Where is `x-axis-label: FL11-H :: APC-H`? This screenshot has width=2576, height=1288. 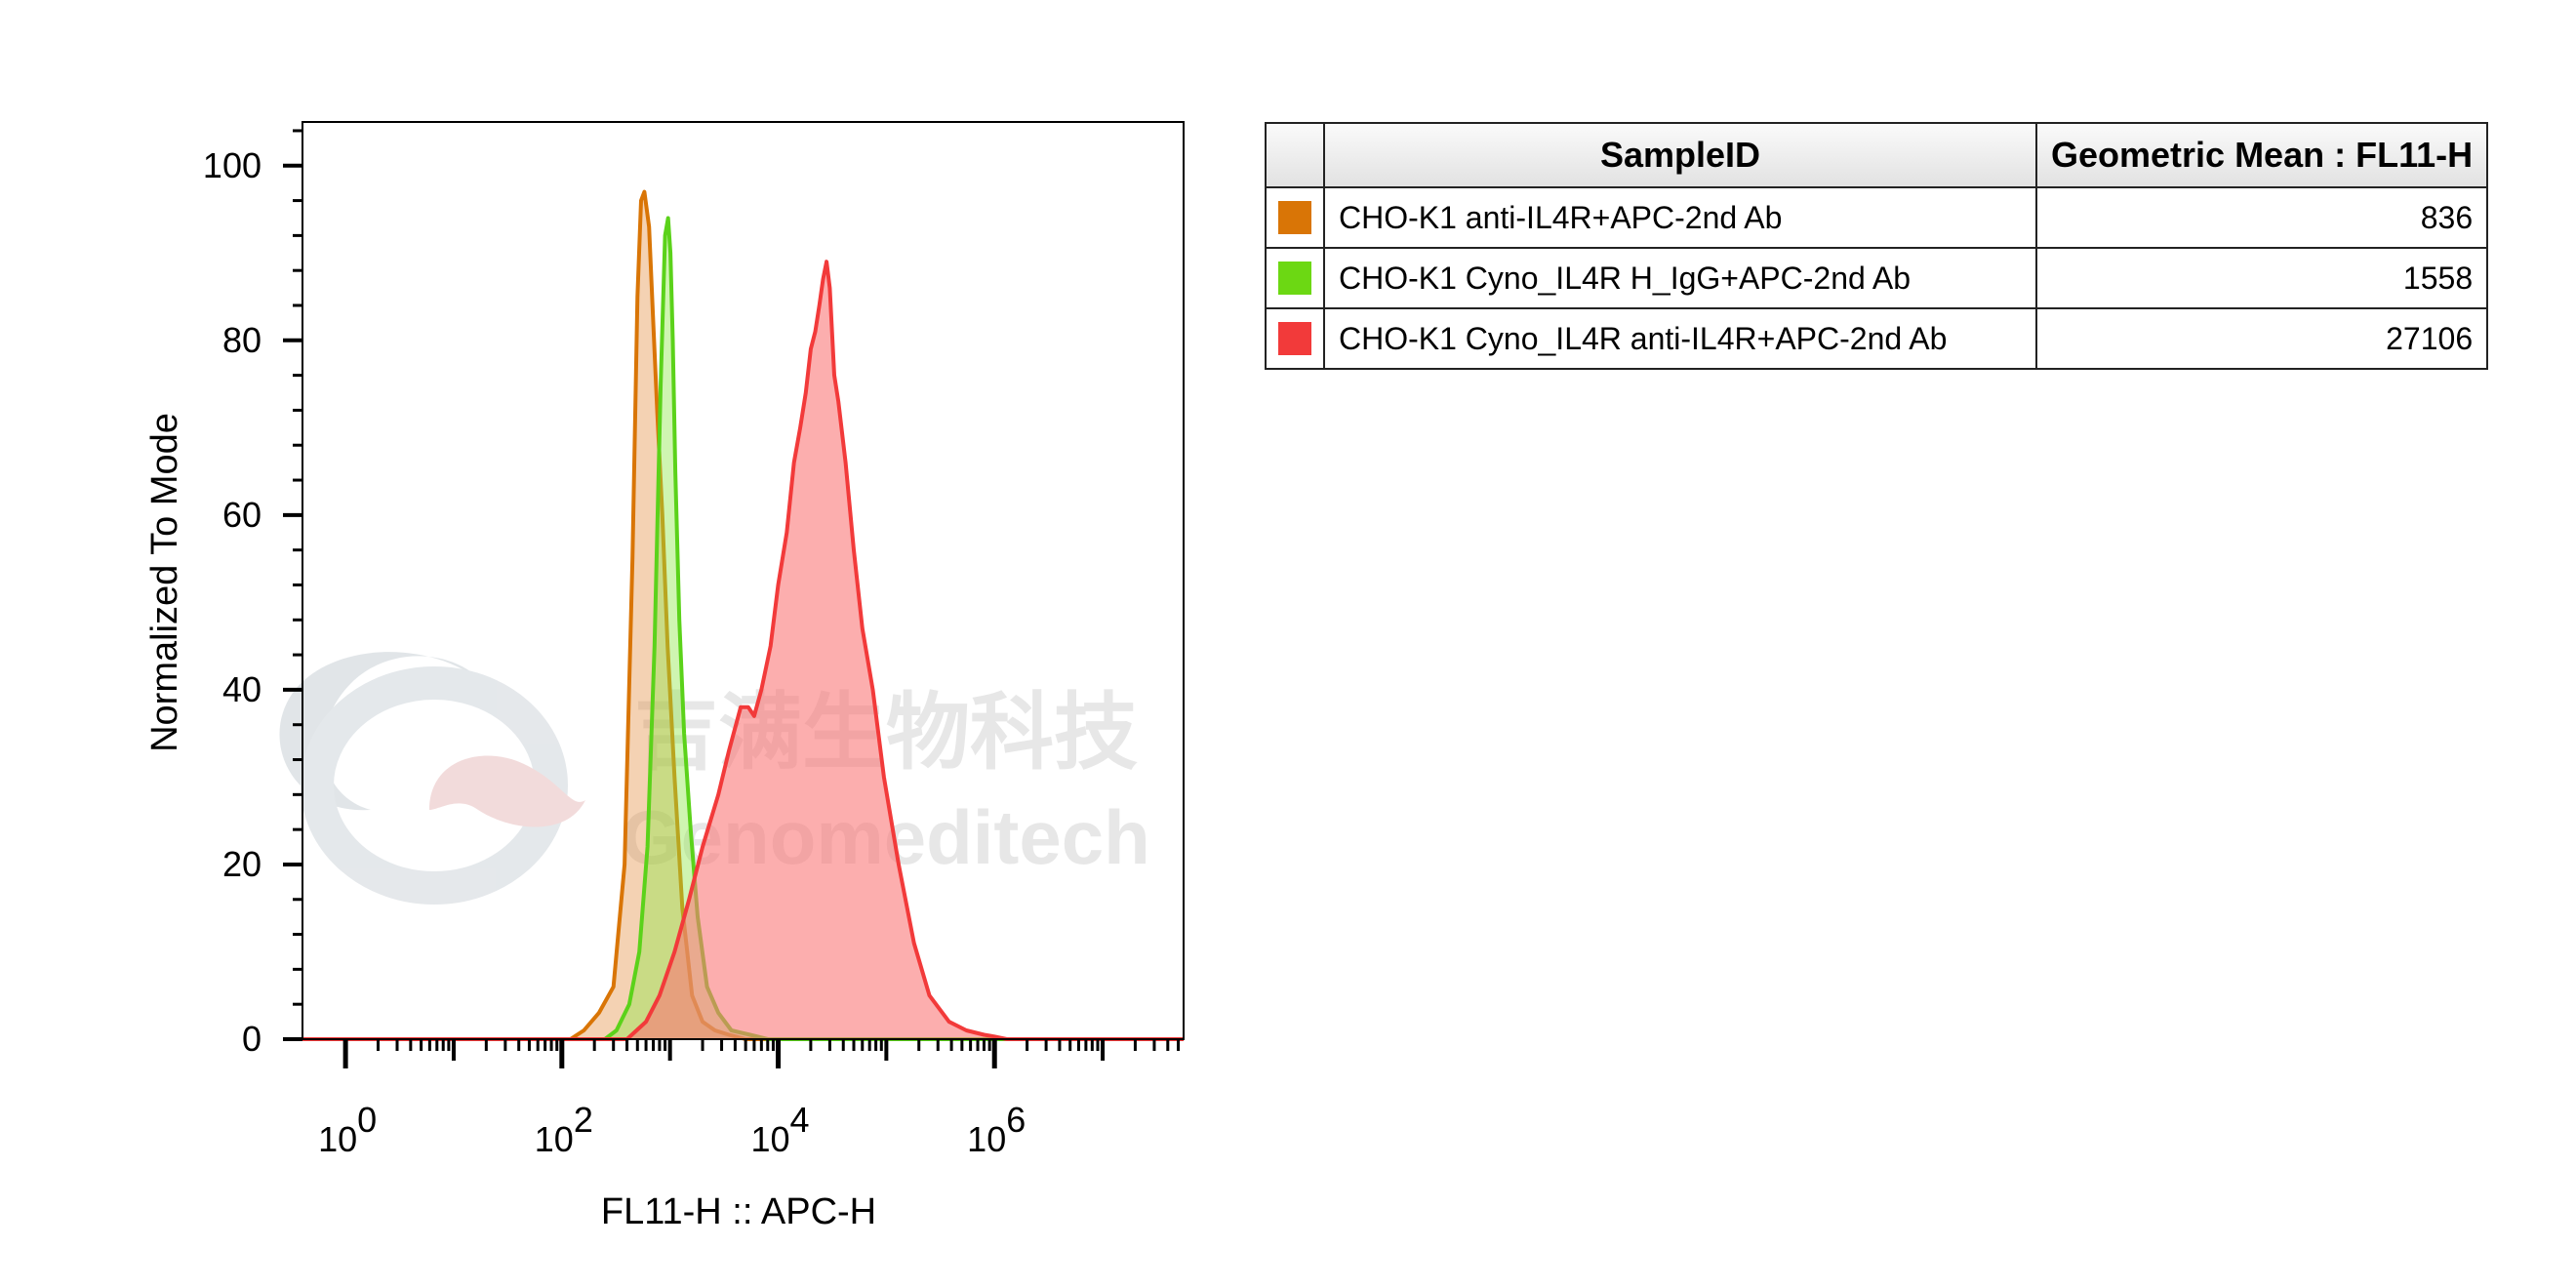 x-axis-label: FL11-H :: APC-H is located at coordinates (738, 1211).